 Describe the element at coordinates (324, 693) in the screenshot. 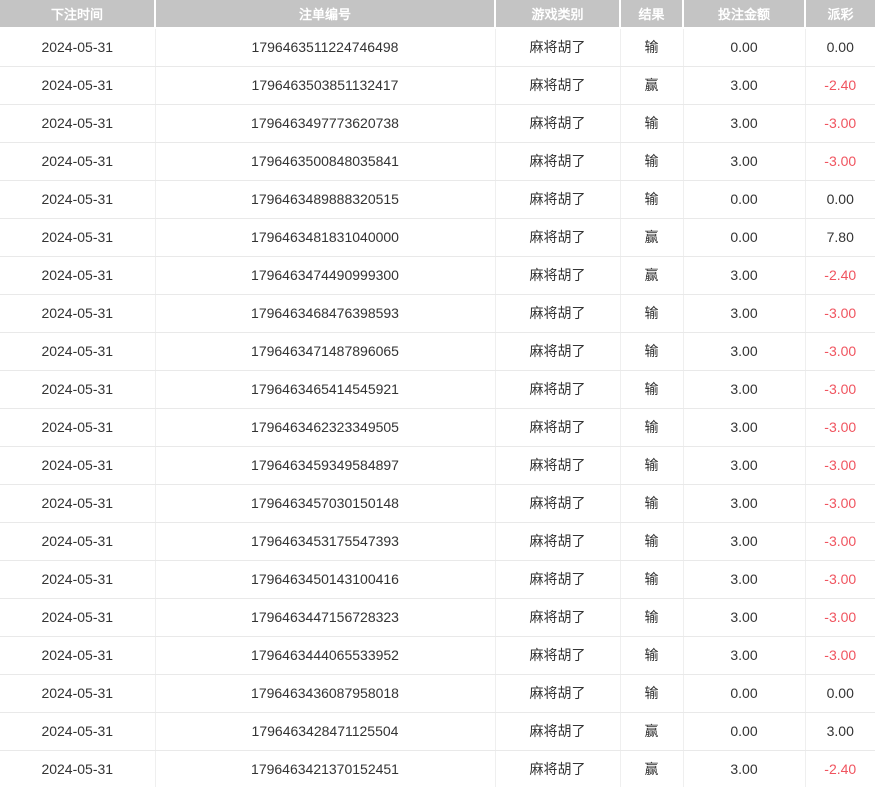

I see `order-no-cell: 1796463436087958018` at that location.